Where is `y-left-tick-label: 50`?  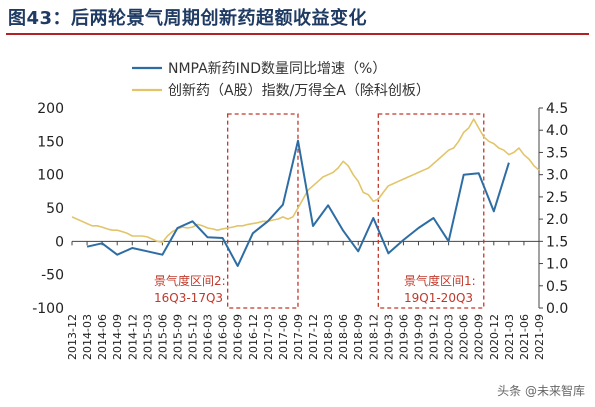 y-left-tick-label: 50 is located at coordinates (55, 209).